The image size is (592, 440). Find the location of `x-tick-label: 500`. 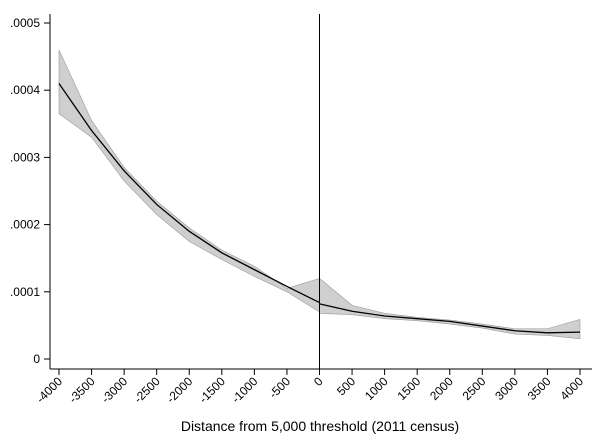

x-tick-label: 500 is located at coordinates (346, 386).